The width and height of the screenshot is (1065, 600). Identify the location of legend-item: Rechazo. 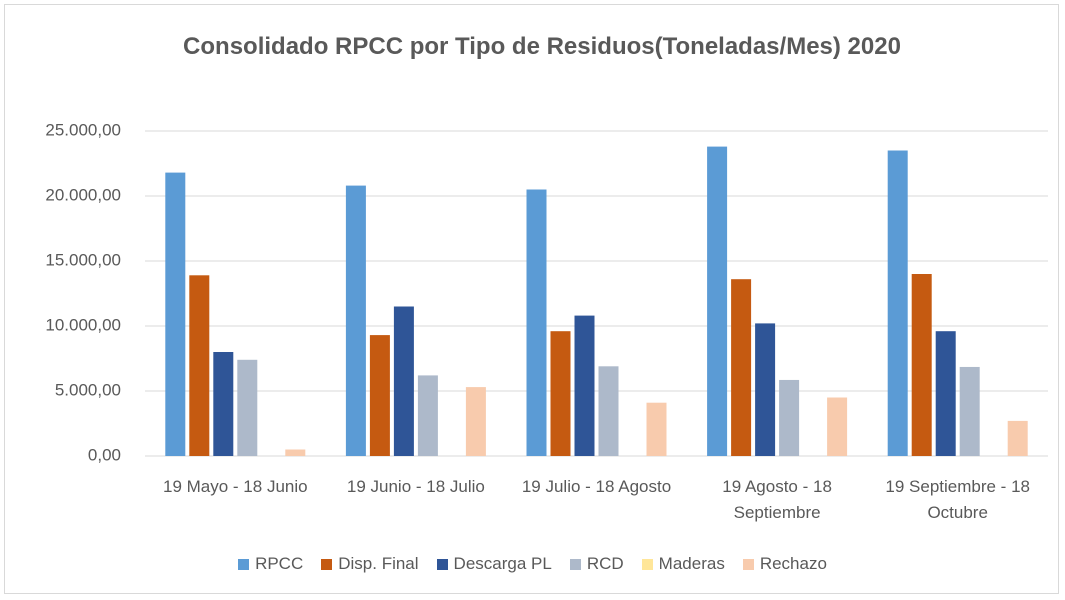
(784, 564).